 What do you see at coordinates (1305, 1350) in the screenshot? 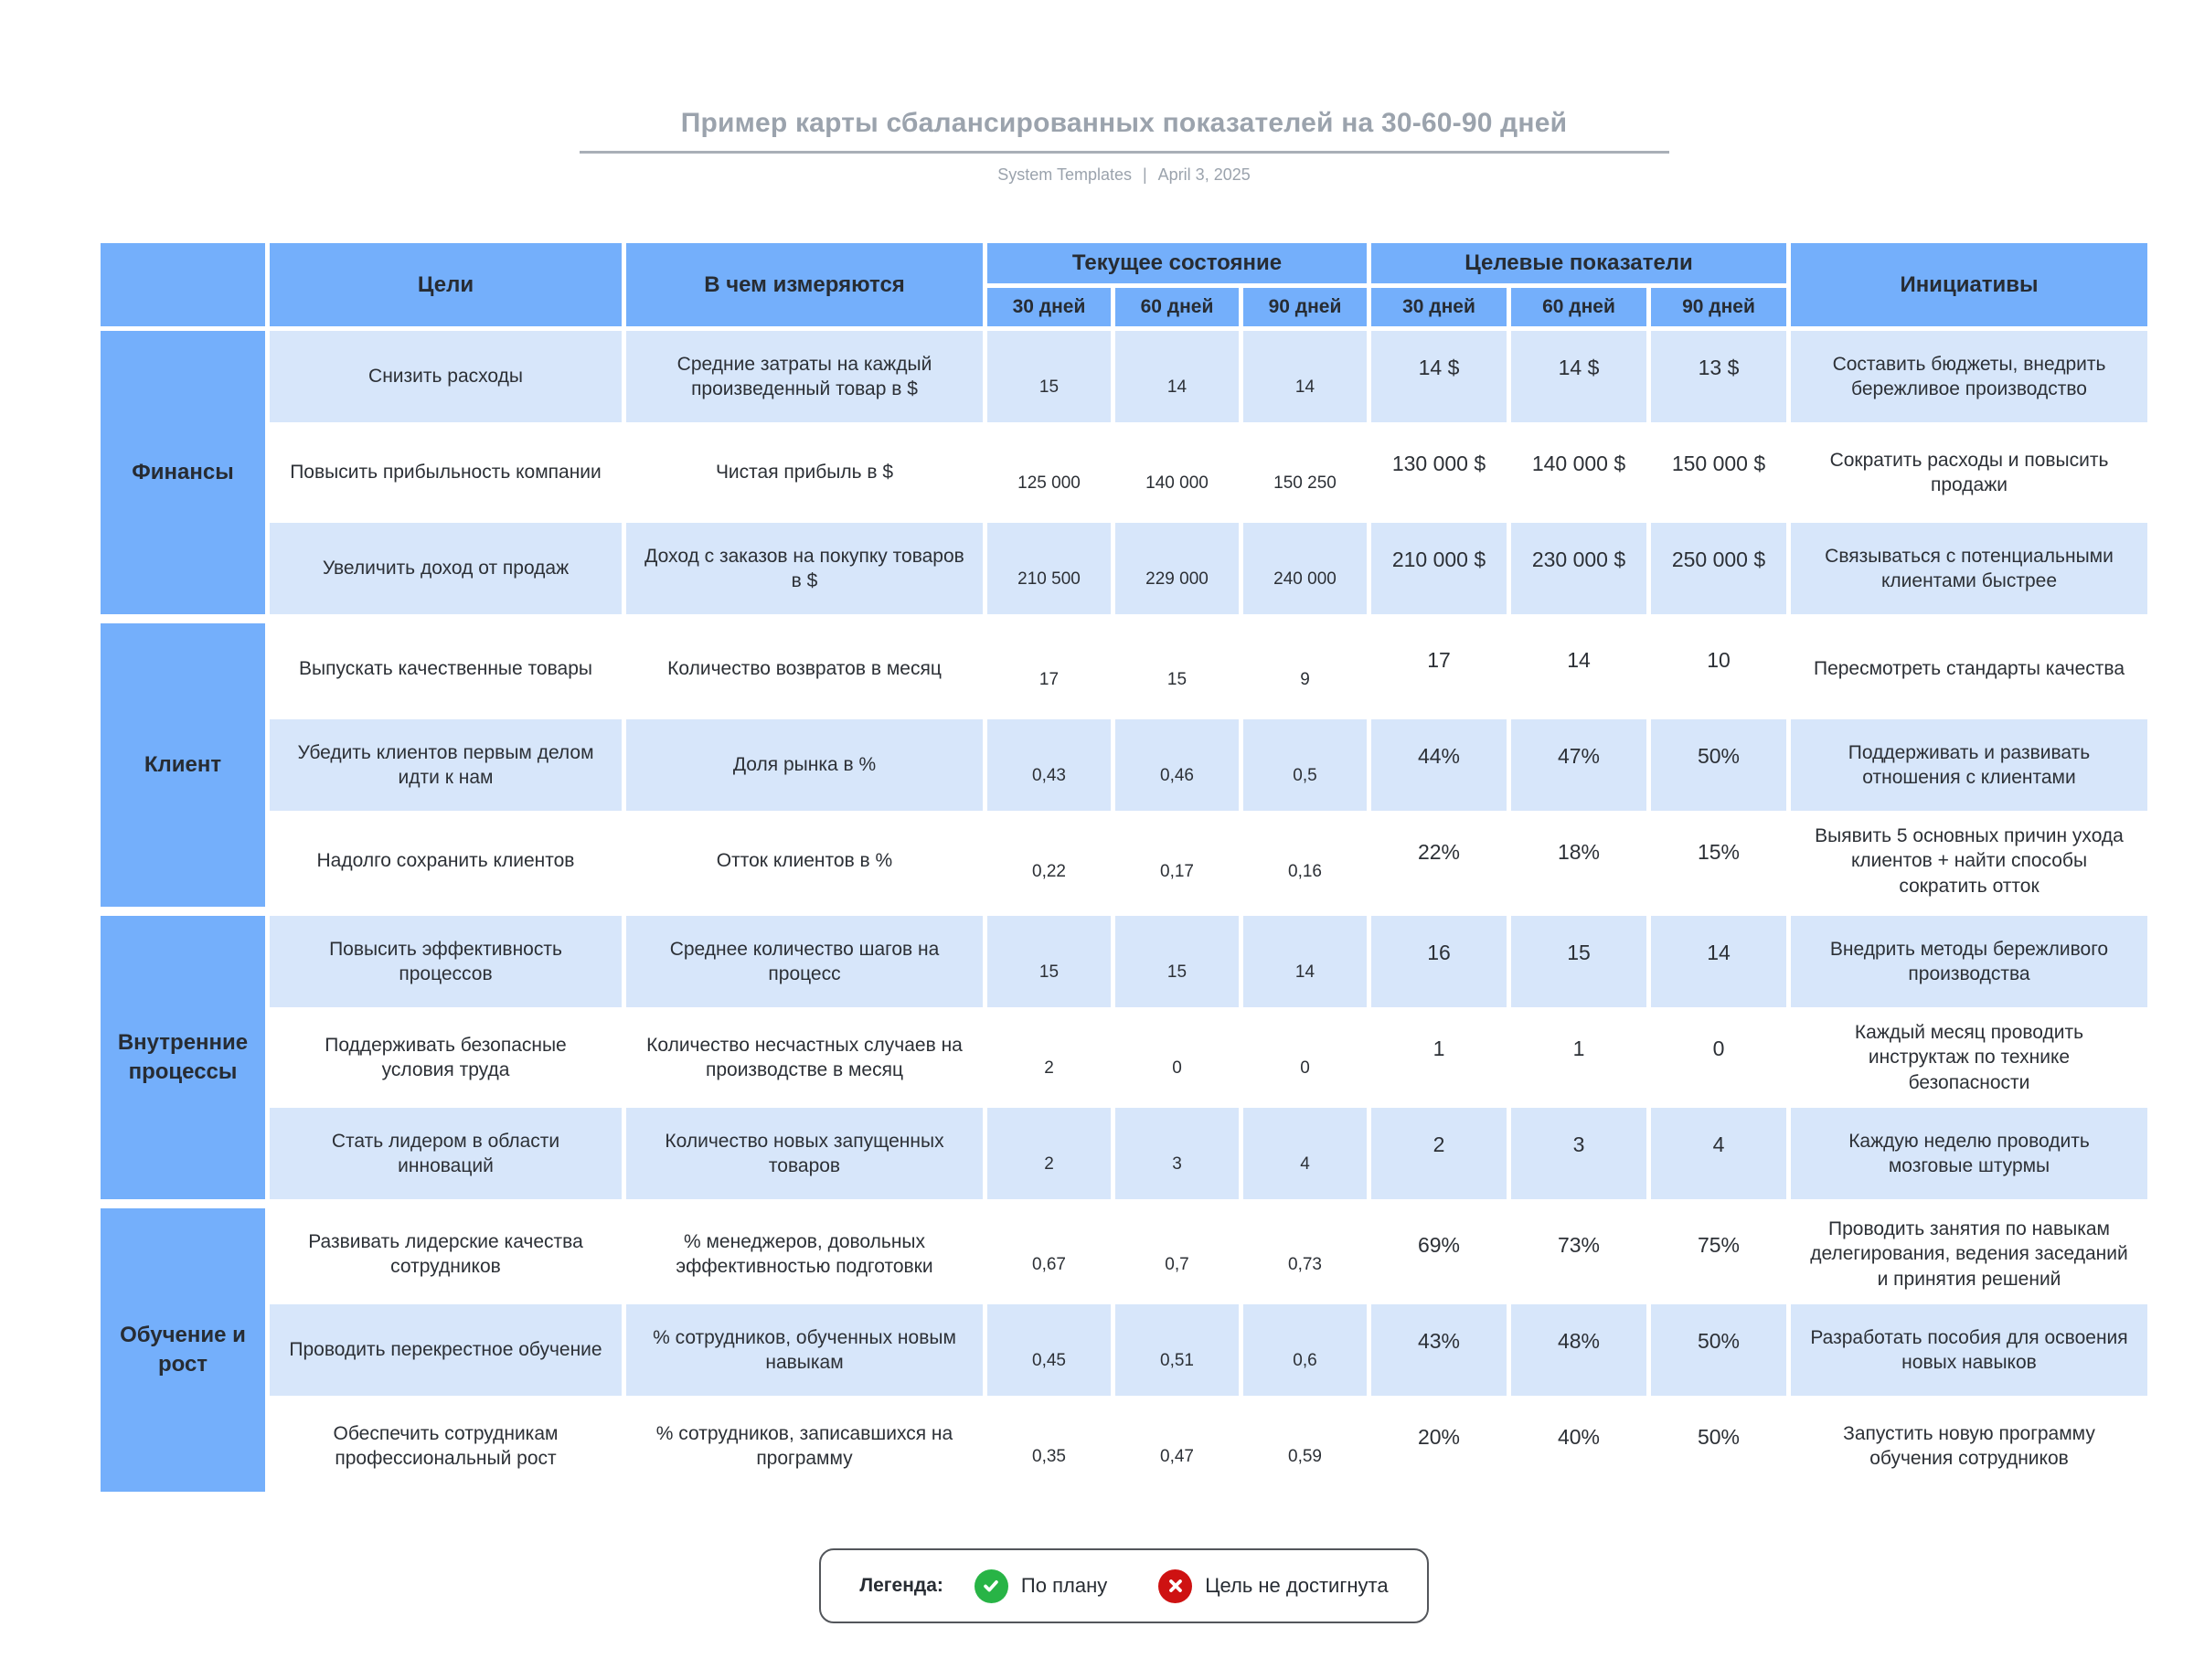
I see `current-value-cell: 0,6` at bounding box center [1305, 1350].